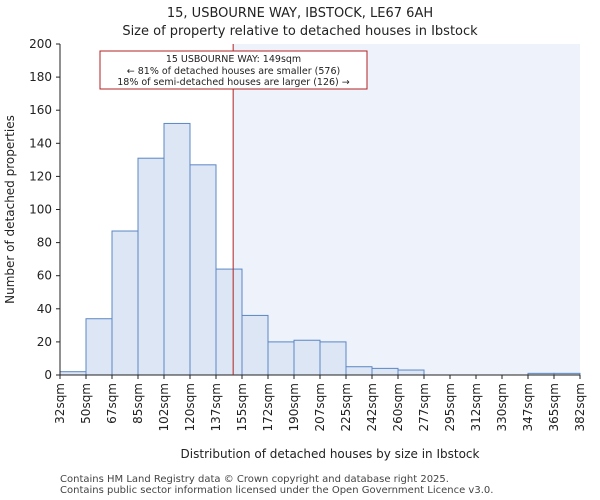 This screenshot has width=600, height=500. Describe the element at coordinates (203, 270) in the screenshot. I see `bar-120sqm` at that location.